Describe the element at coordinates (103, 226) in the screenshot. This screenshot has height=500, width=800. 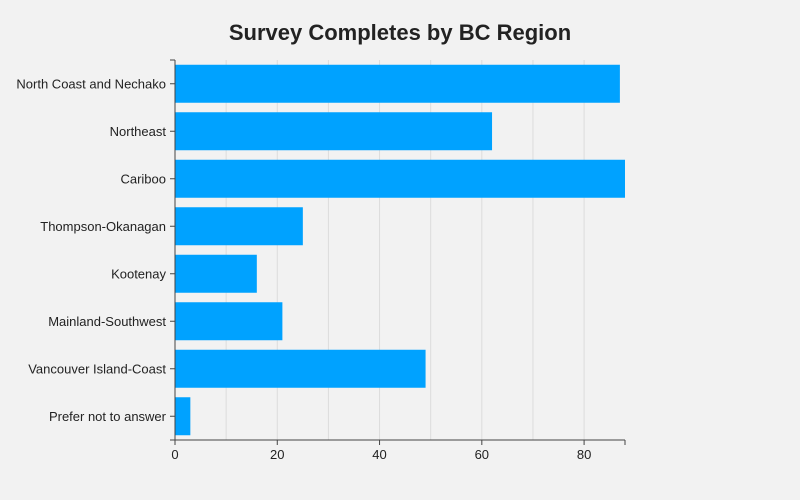
I see `category-label: Thompson-Okanagan` at that location.